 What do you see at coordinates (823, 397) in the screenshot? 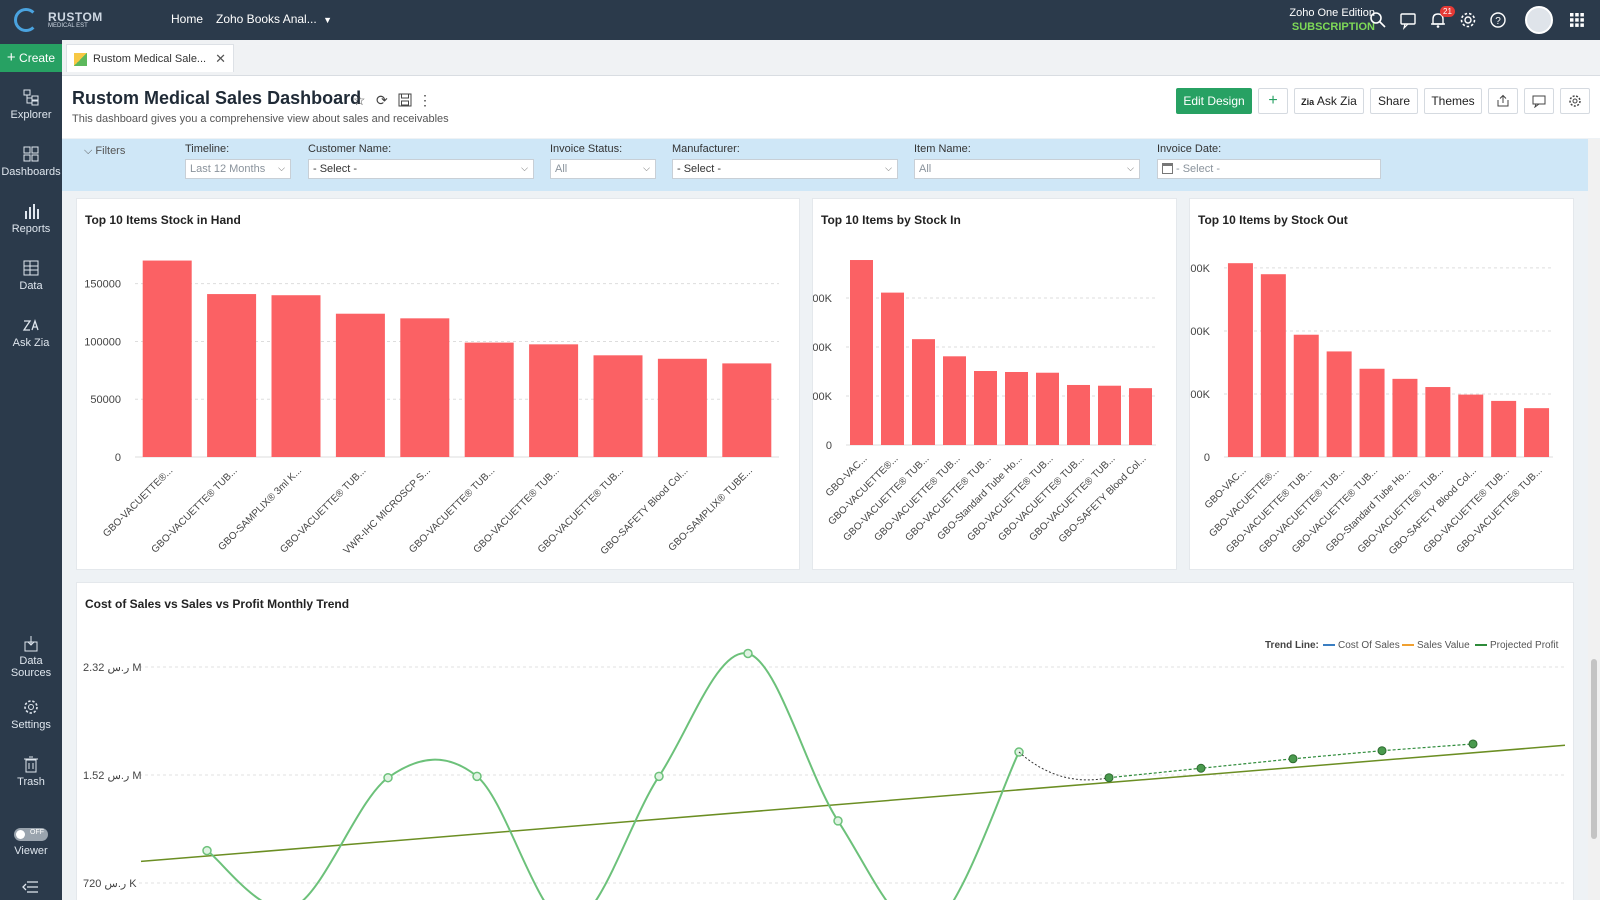
I see `y-tick-label: 200K` at bounding box center [823, 397].